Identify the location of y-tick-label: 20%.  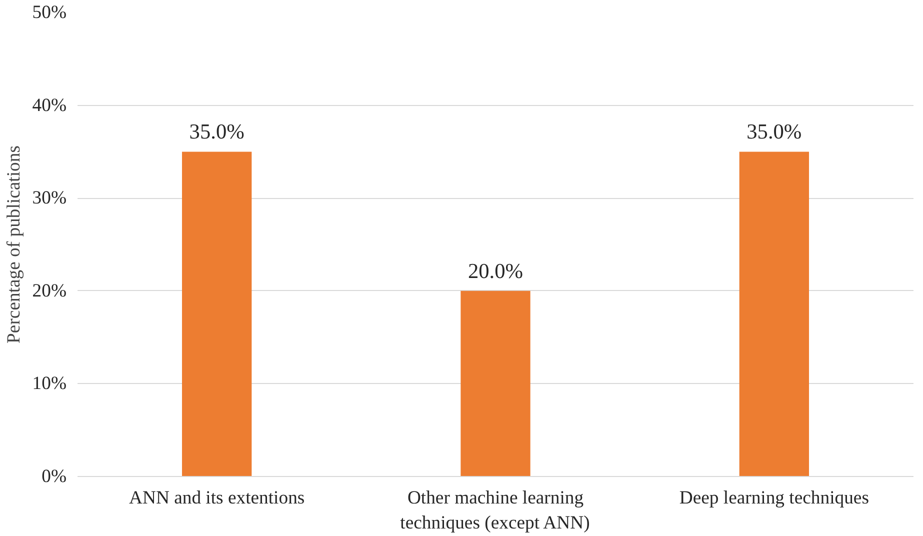
(49, 291).